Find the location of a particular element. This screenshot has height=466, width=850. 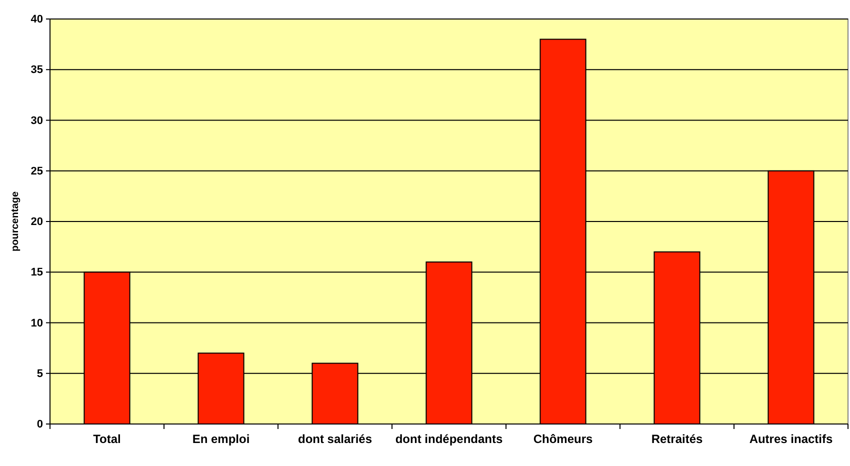

y-tick-label: 30 is located at coordinates (36, 120).